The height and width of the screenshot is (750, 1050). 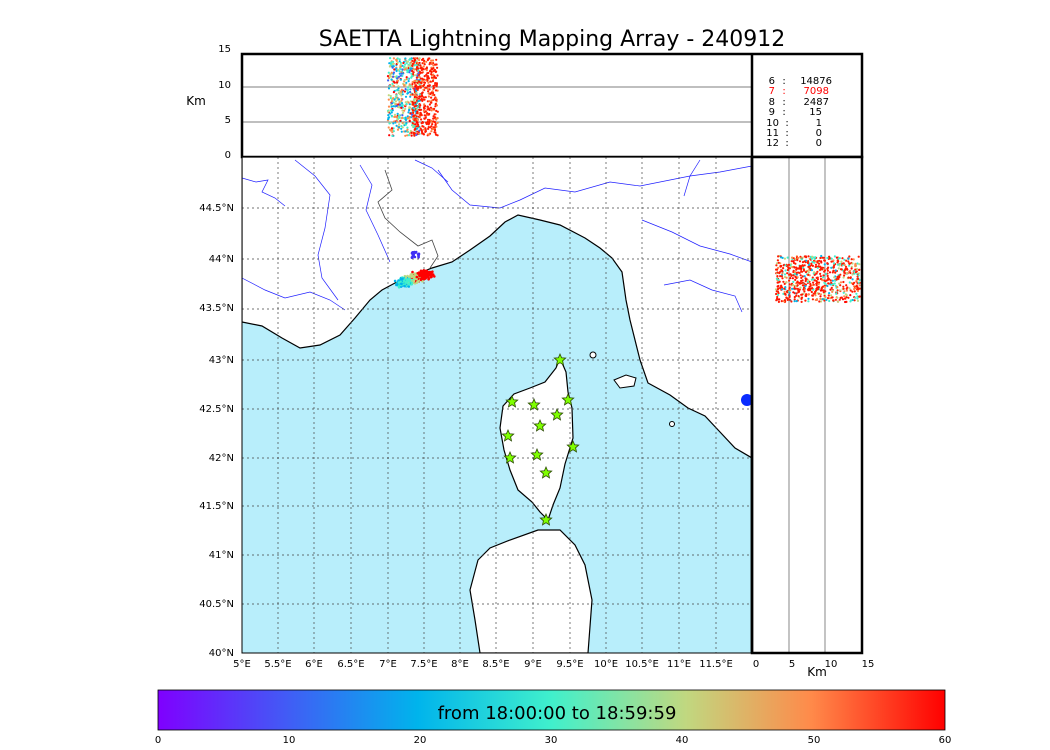 I want to click on lat-tick-label: 44.5°N, so click(x=216, y=208).